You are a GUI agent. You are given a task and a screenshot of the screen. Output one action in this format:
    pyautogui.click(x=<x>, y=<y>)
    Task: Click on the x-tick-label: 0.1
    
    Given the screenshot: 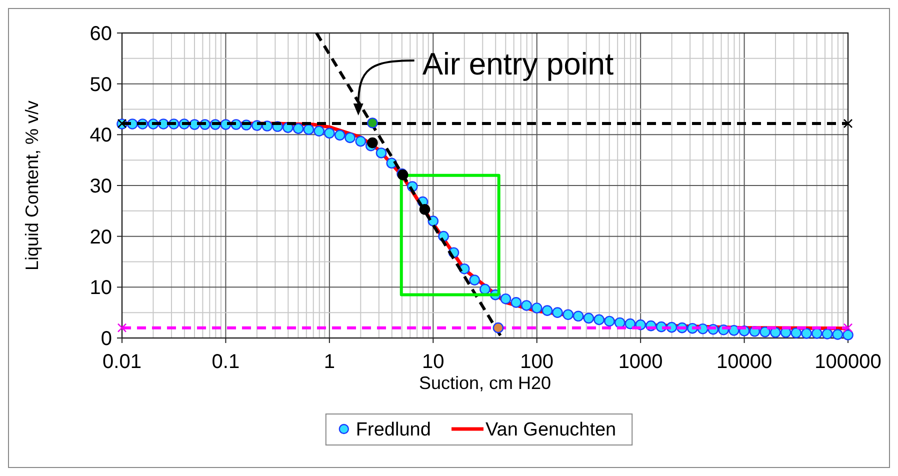 What is the action you would take?
    pyautogui.click(x=226, y=362)
    